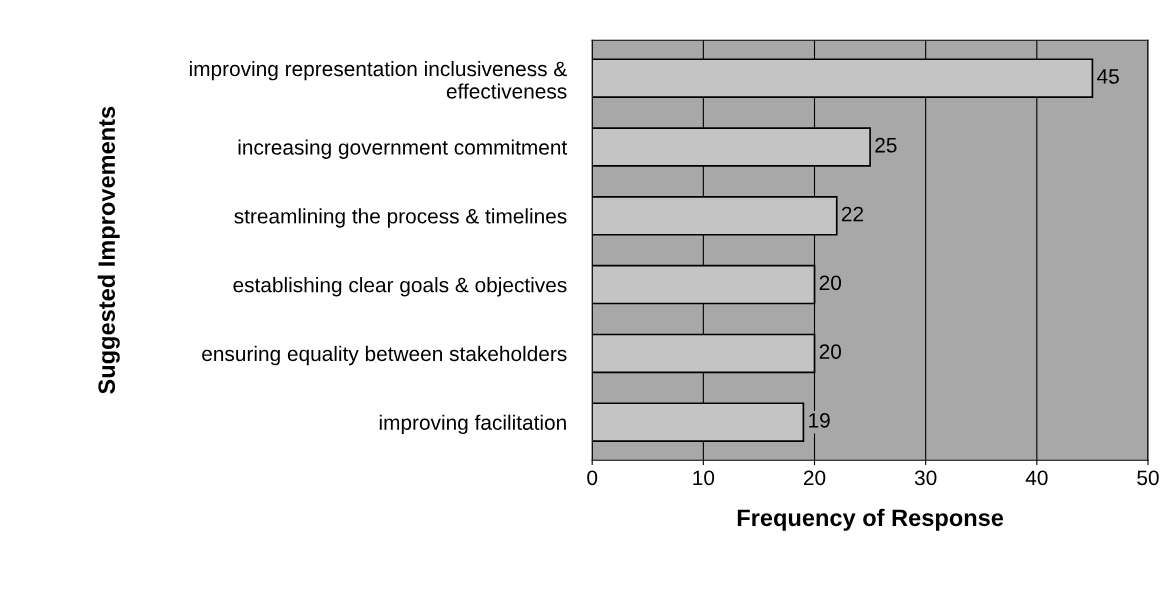 The height and width of the screenshot is (600, 1175). What do you see at coordinates (852, 214) in the screenshot?
I see `data-label: 22` at bounding box center [852, 214].